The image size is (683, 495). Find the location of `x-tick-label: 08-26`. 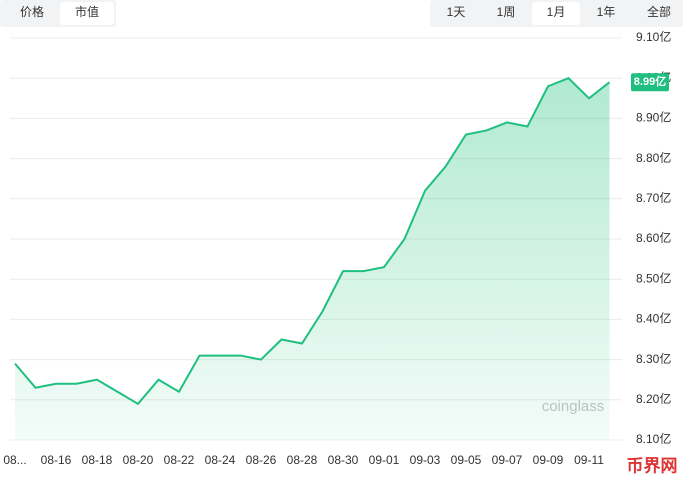

x-tick-label: 08-26 is located at coordinates (261, 460).